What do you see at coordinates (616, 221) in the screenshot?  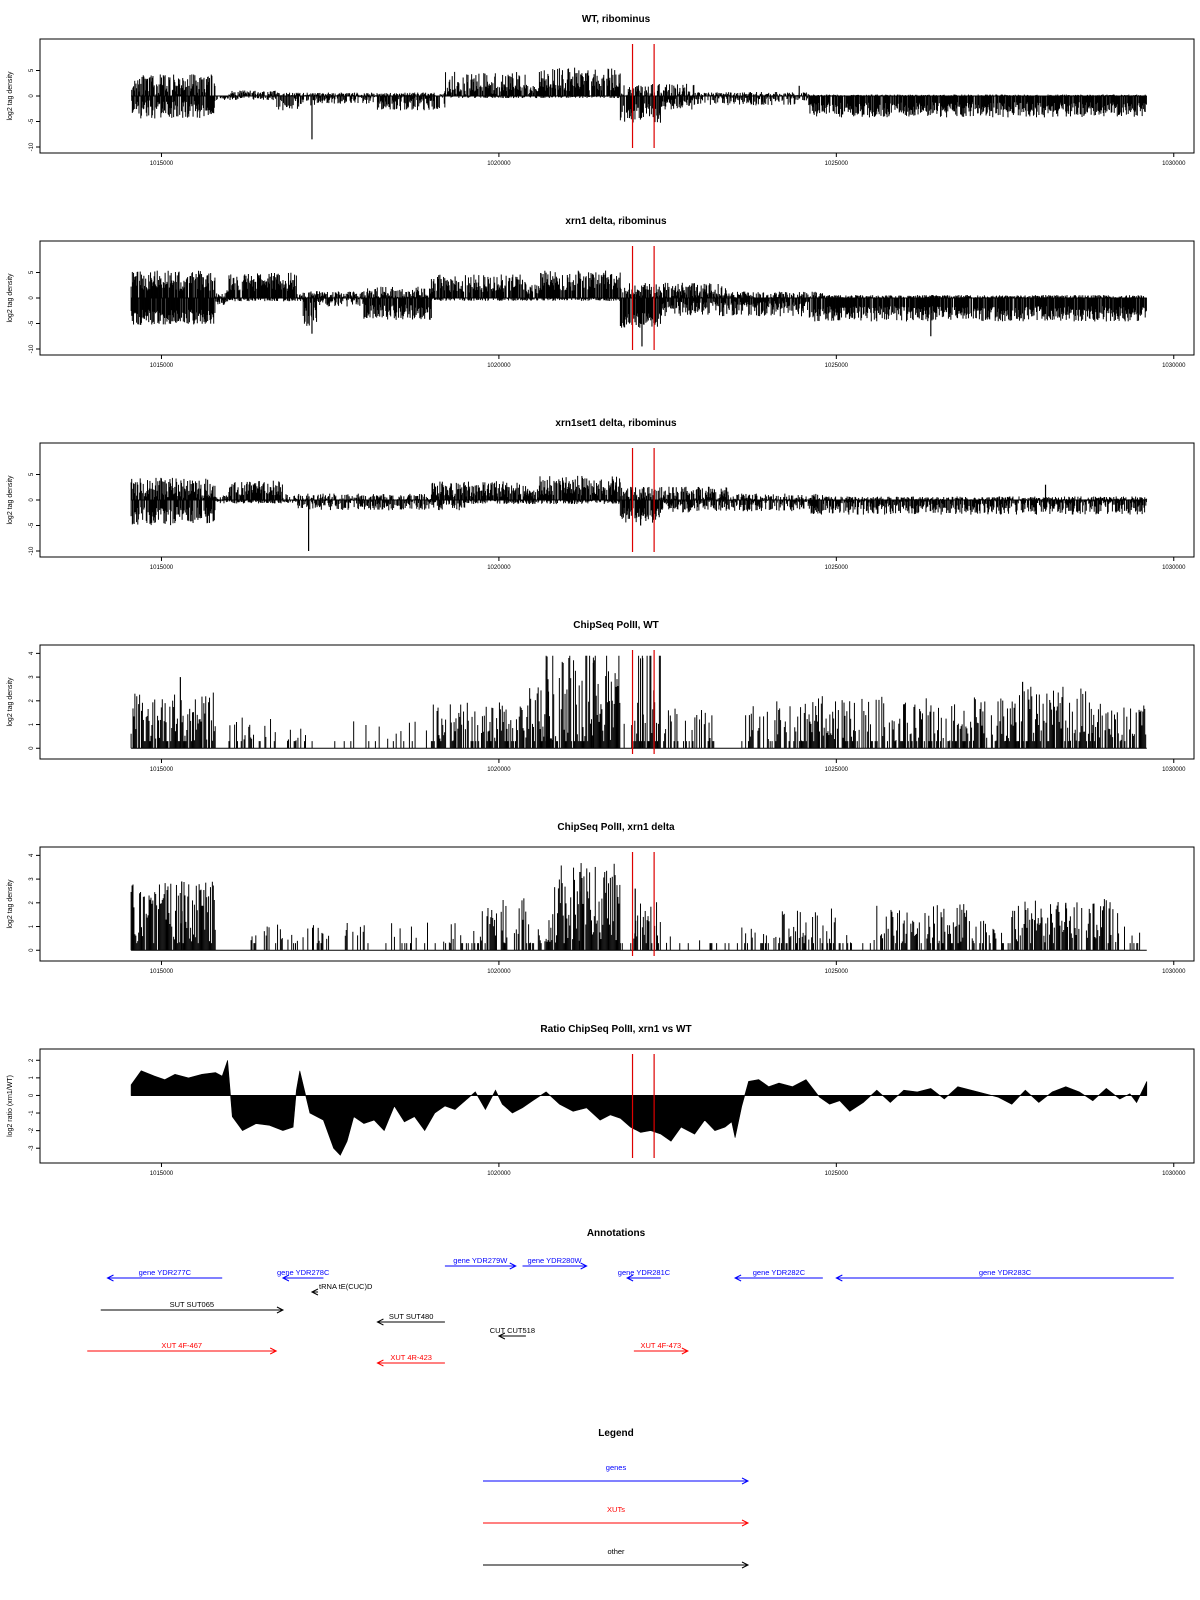 I see `chart-title: xrn1 delta, ribominus` at bounding box center [616, 221].